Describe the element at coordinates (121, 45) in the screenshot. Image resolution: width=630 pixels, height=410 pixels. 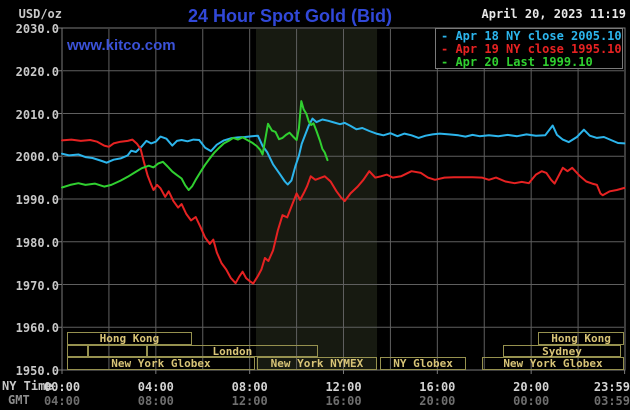
I see `kitco-watermark-link: www.kitco.com` at that location.